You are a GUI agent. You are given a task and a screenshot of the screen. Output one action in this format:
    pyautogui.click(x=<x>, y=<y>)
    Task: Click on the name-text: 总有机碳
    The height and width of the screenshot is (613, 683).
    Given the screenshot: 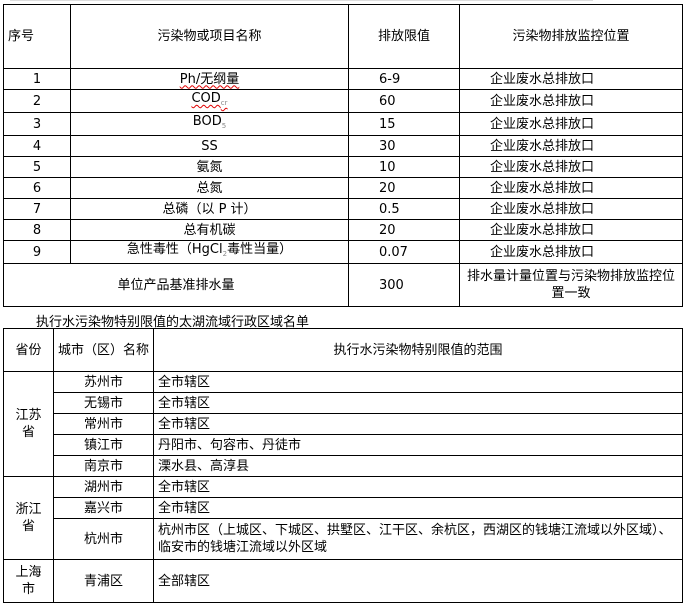 What is the action you would take?
    pyautogui.click(x=209, y=230)
    